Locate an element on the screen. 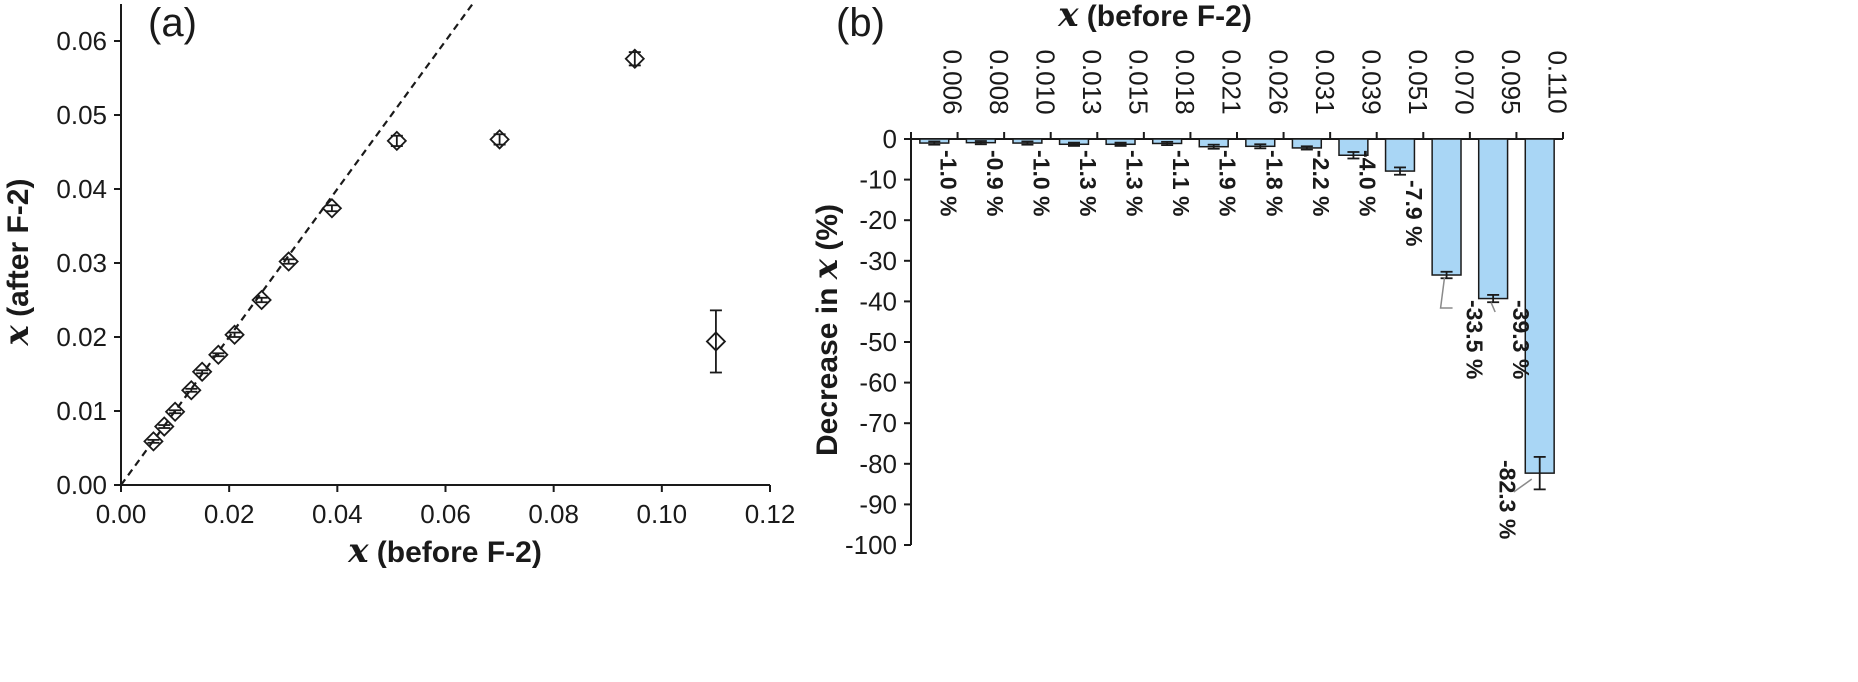 This screenshot has height=682, width=1858. bar-category-label: 0.095 is located at coordinates (1511, 81).